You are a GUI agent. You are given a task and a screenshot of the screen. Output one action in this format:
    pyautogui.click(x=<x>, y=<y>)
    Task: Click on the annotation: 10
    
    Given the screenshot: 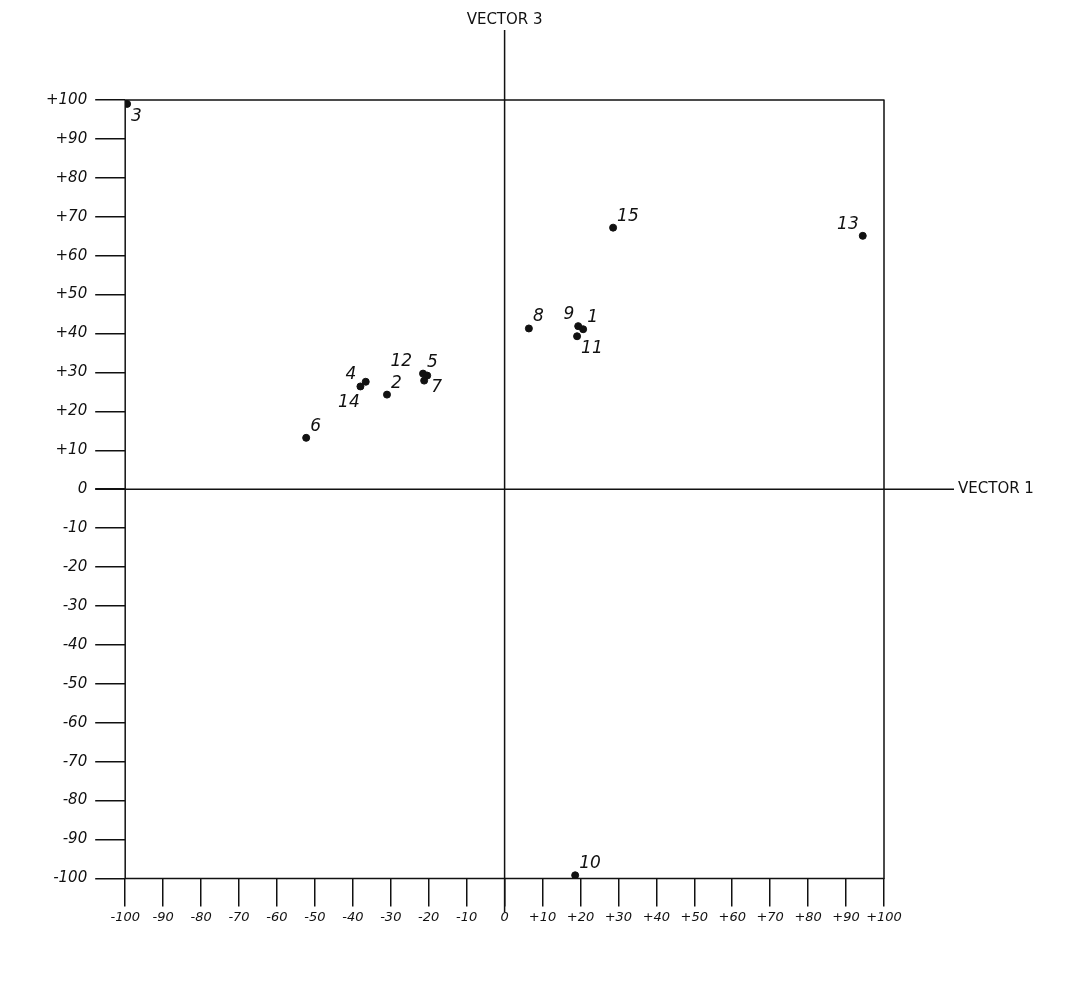 What is the action you would take?
    pyautogui.click(x=590, y=862)
    